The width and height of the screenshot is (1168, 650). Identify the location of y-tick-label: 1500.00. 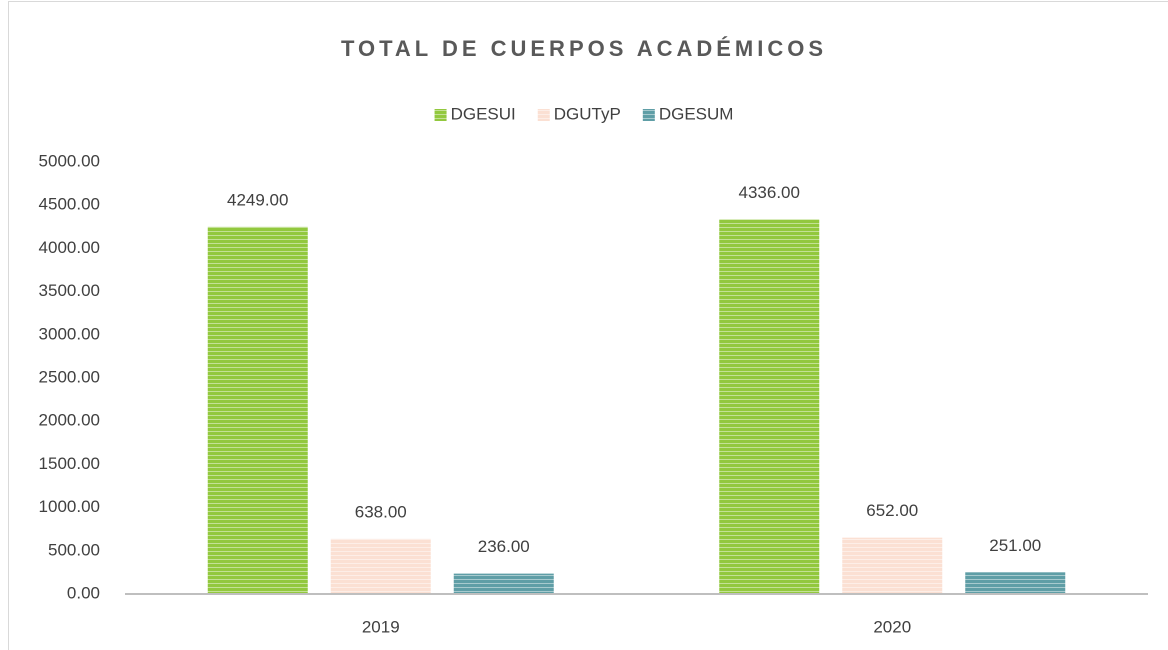
(69, 463).